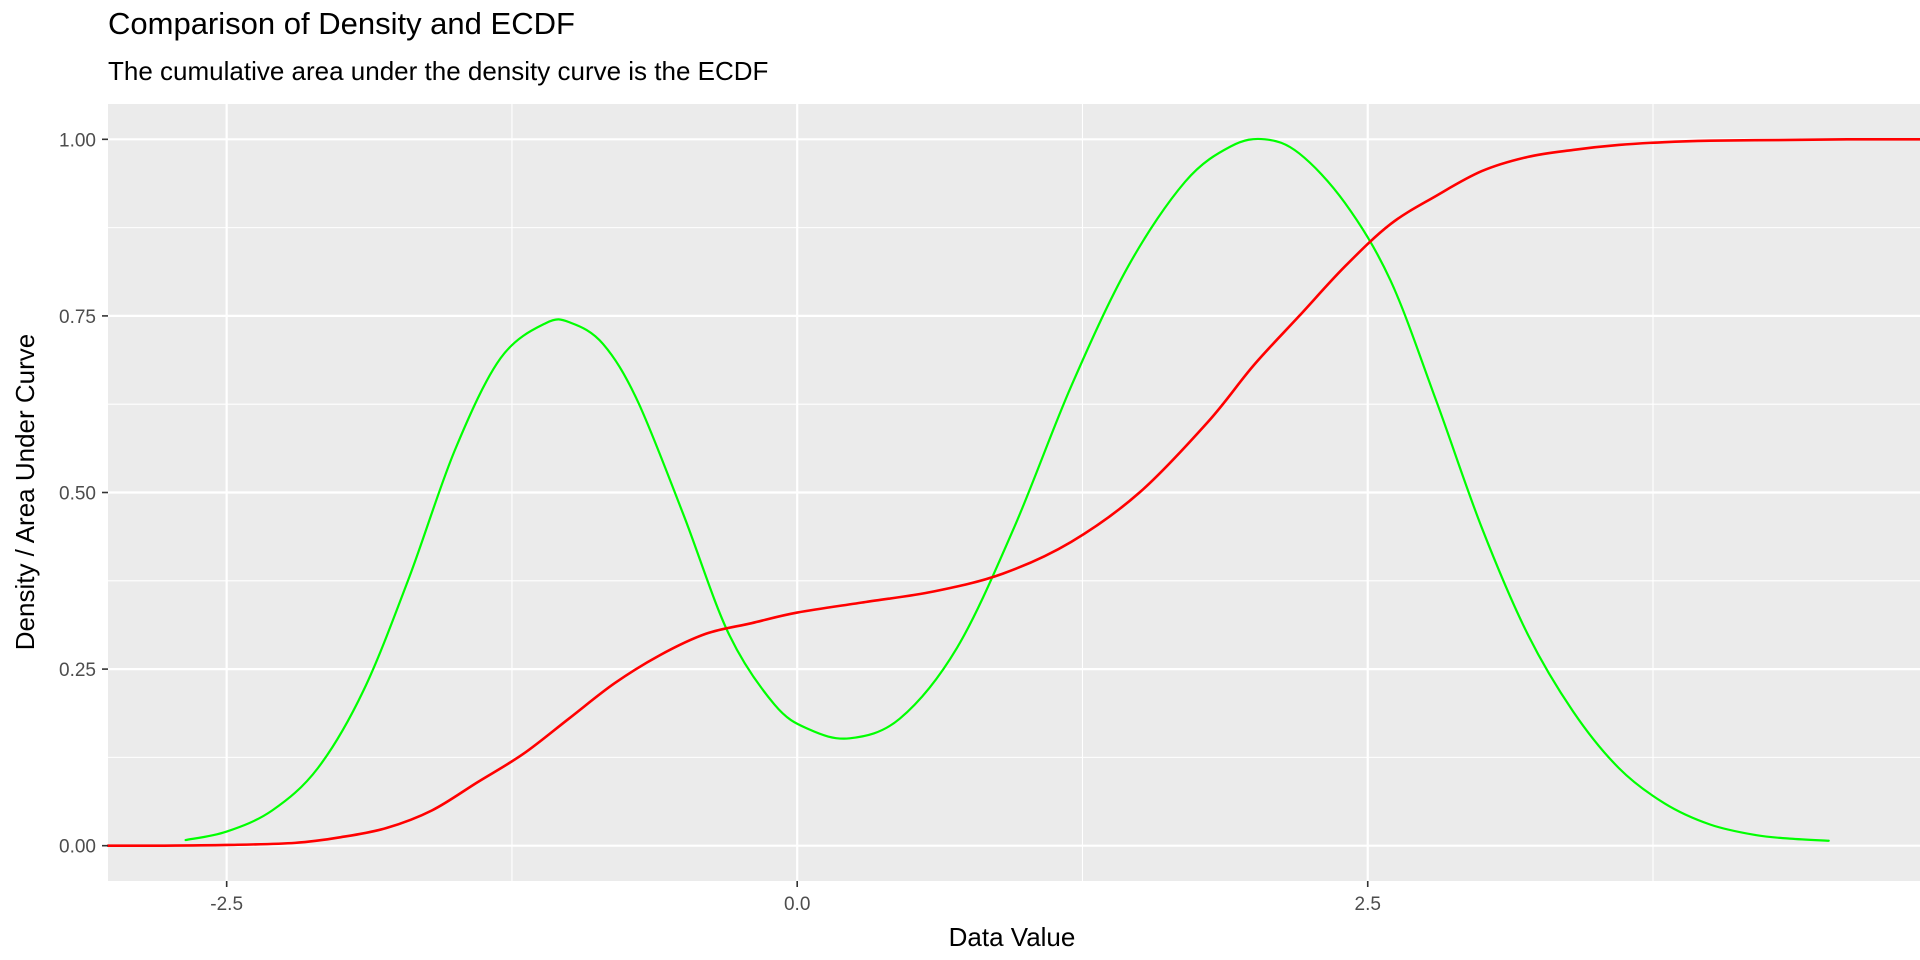 The width and height of the screenshot is (1920, 960). I want to click on y-tick-label: 0.00, so click(77, 847).